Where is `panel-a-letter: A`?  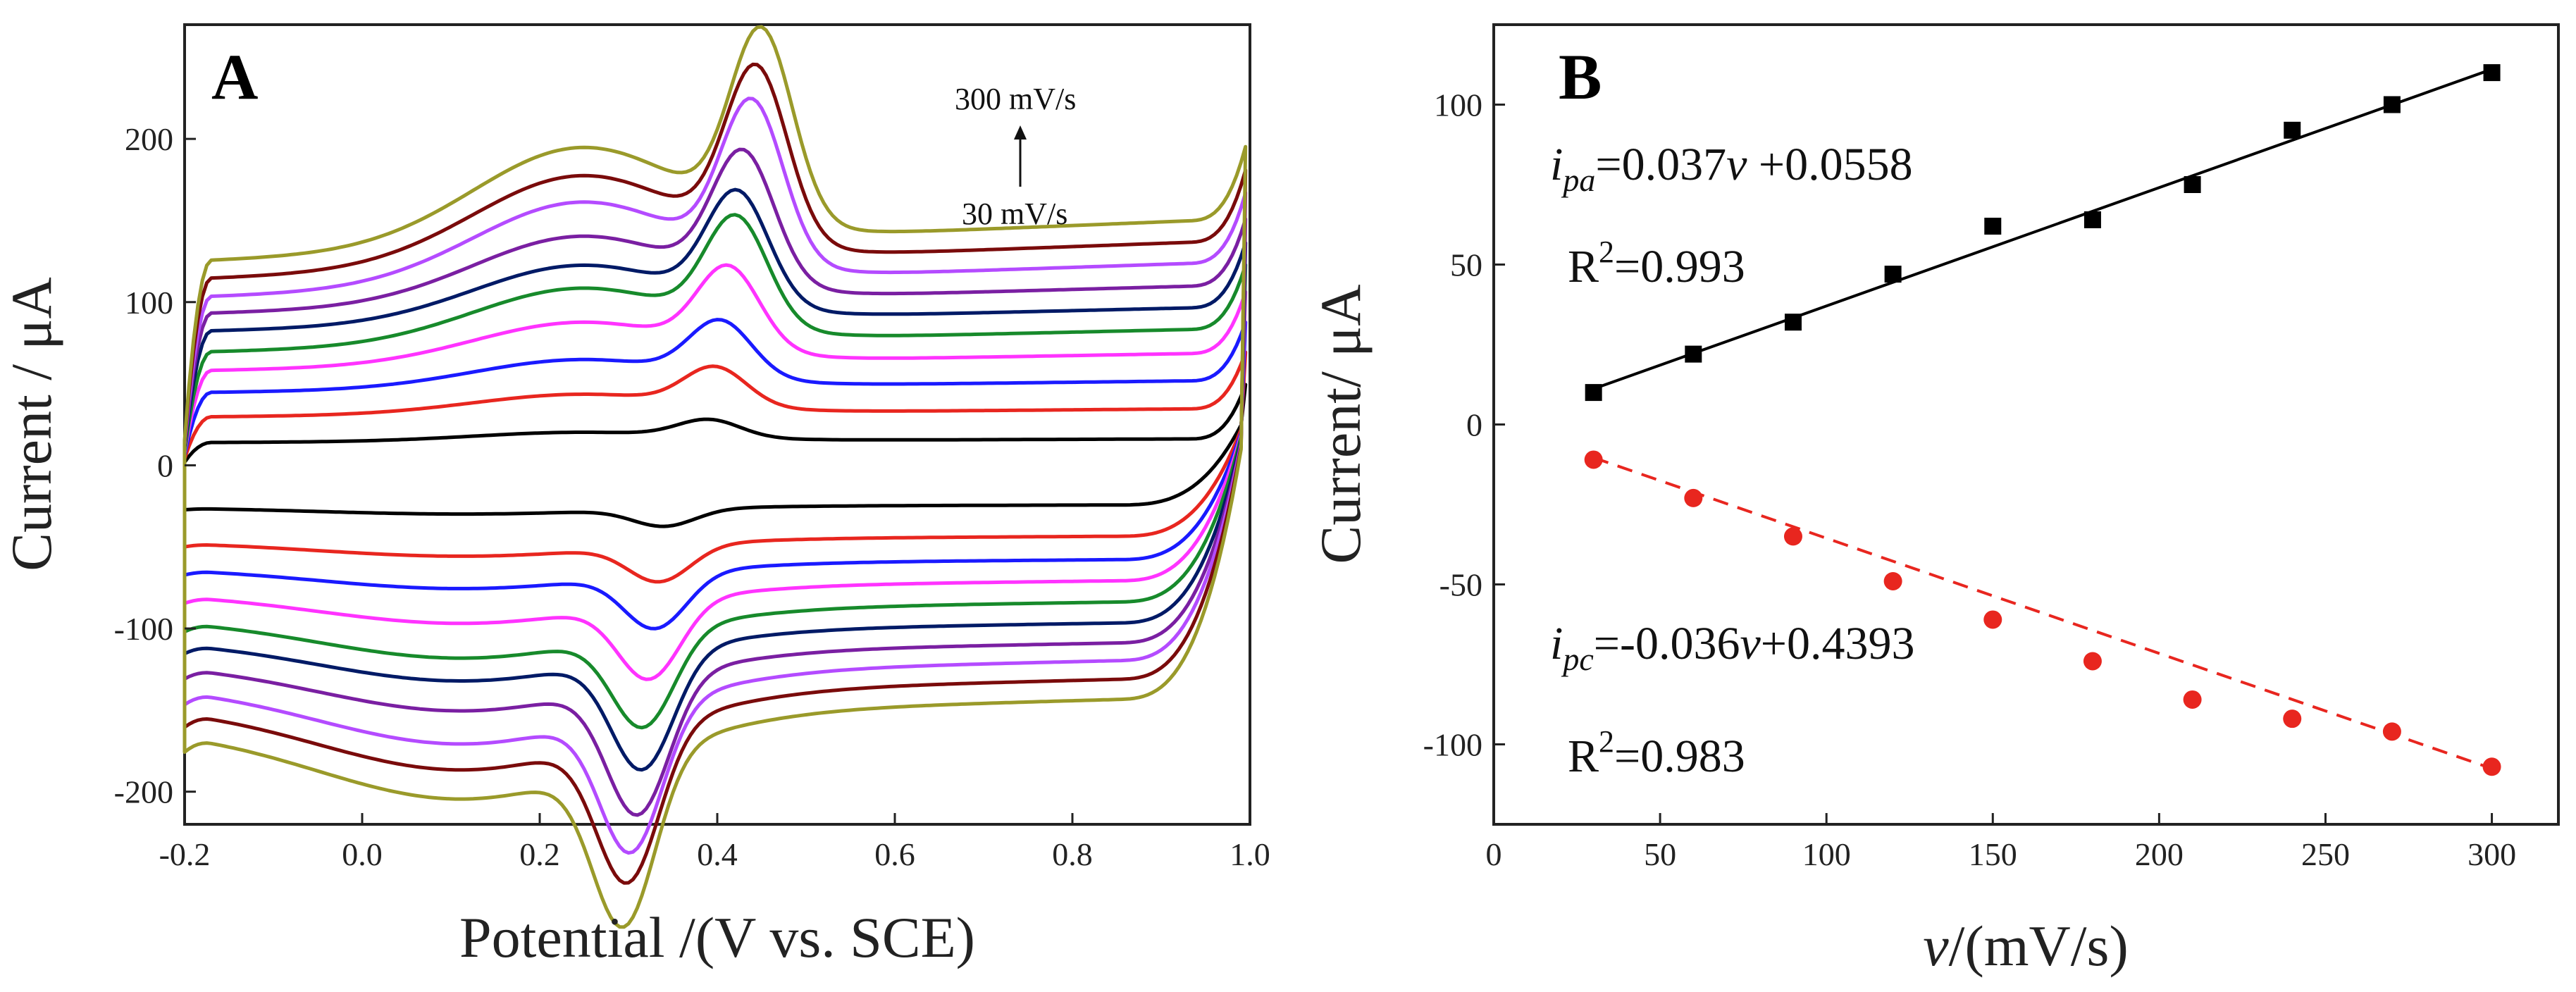 panel-a-letter: A is located at coordinates (234, 77).